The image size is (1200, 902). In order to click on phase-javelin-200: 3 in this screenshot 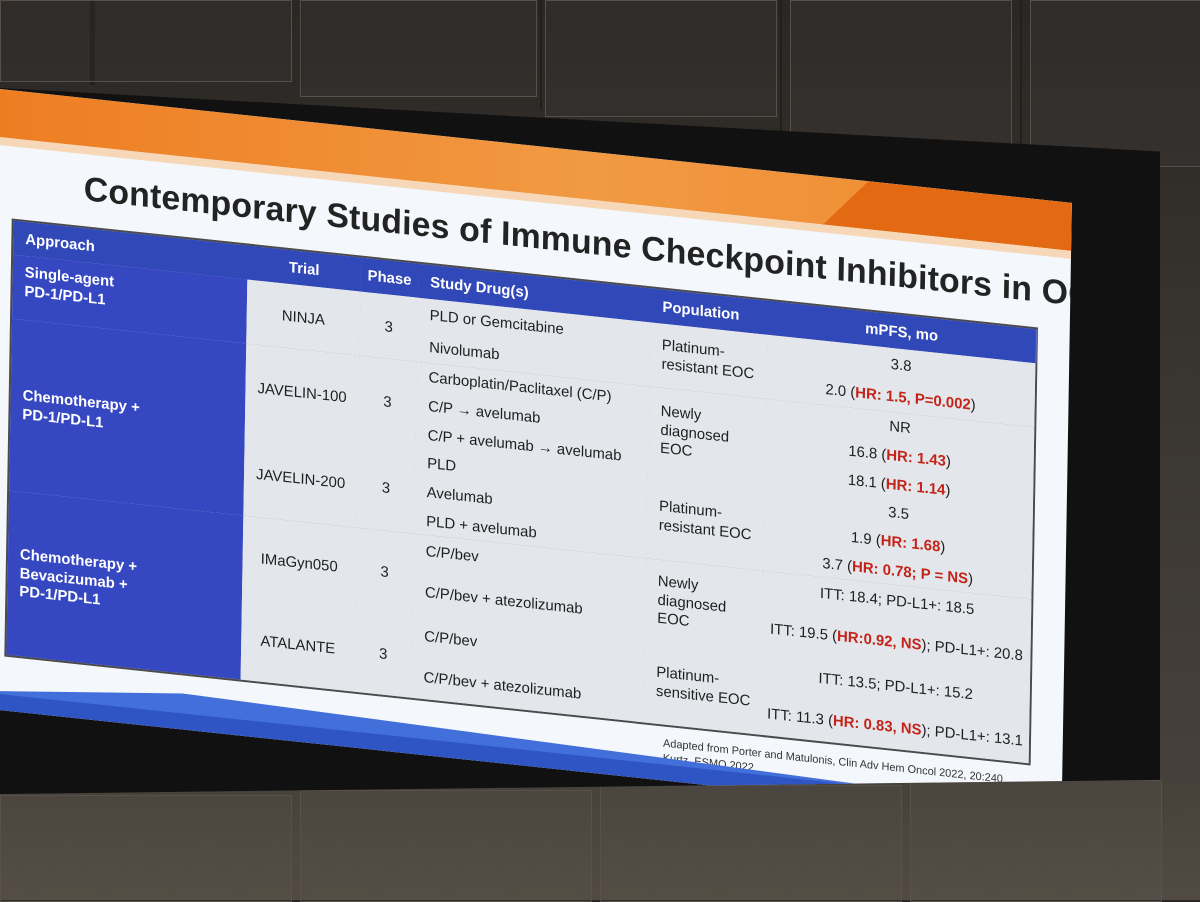, I will do `click(386, 487)`.